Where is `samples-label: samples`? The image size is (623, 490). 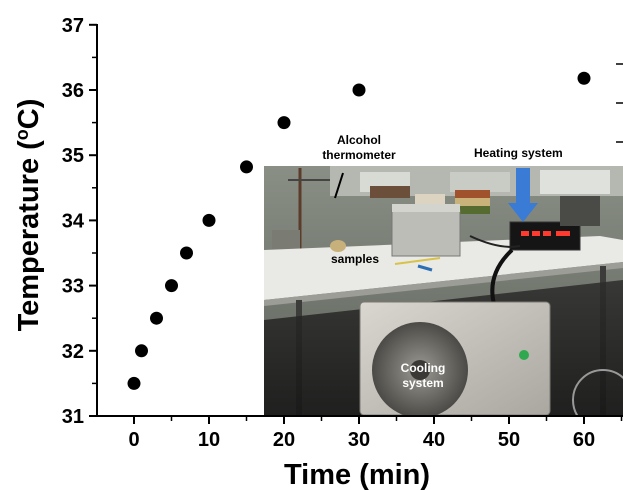
samples-label: samples is located at coordinates (355, 259).